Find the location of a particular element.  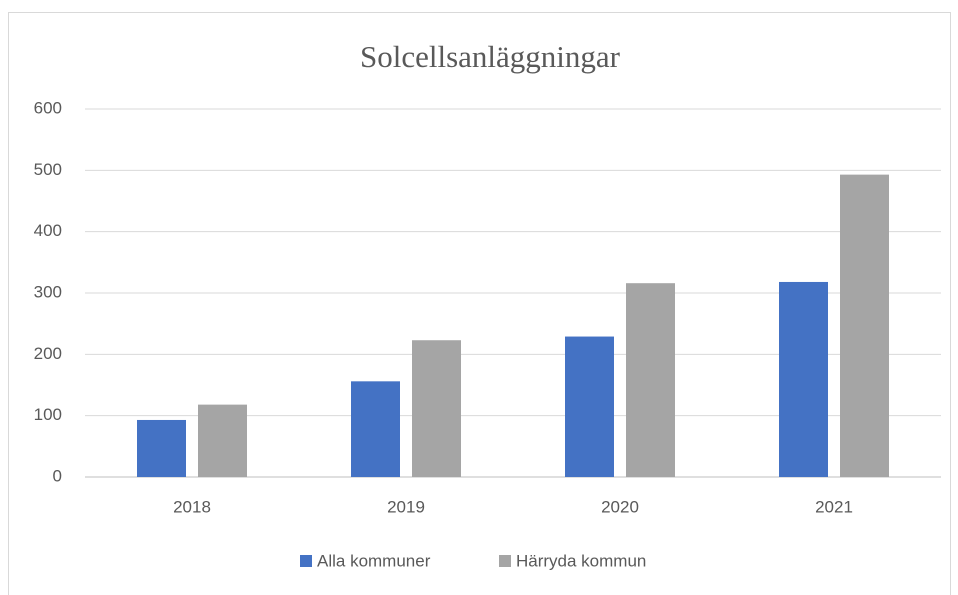

y-tick-label: 100 is located at coordinates (48, 414).